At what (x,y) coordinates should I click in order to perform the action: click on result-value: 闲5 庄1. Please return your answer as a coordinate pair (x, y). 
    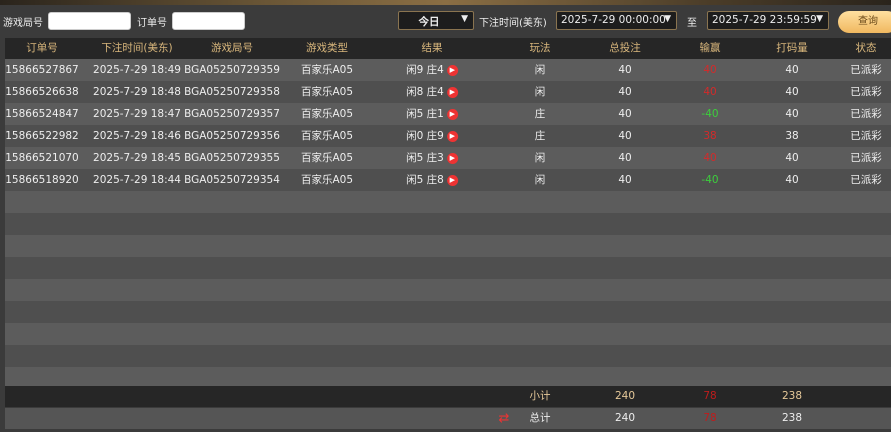
    Looking at the image, I should click on (425, 114).